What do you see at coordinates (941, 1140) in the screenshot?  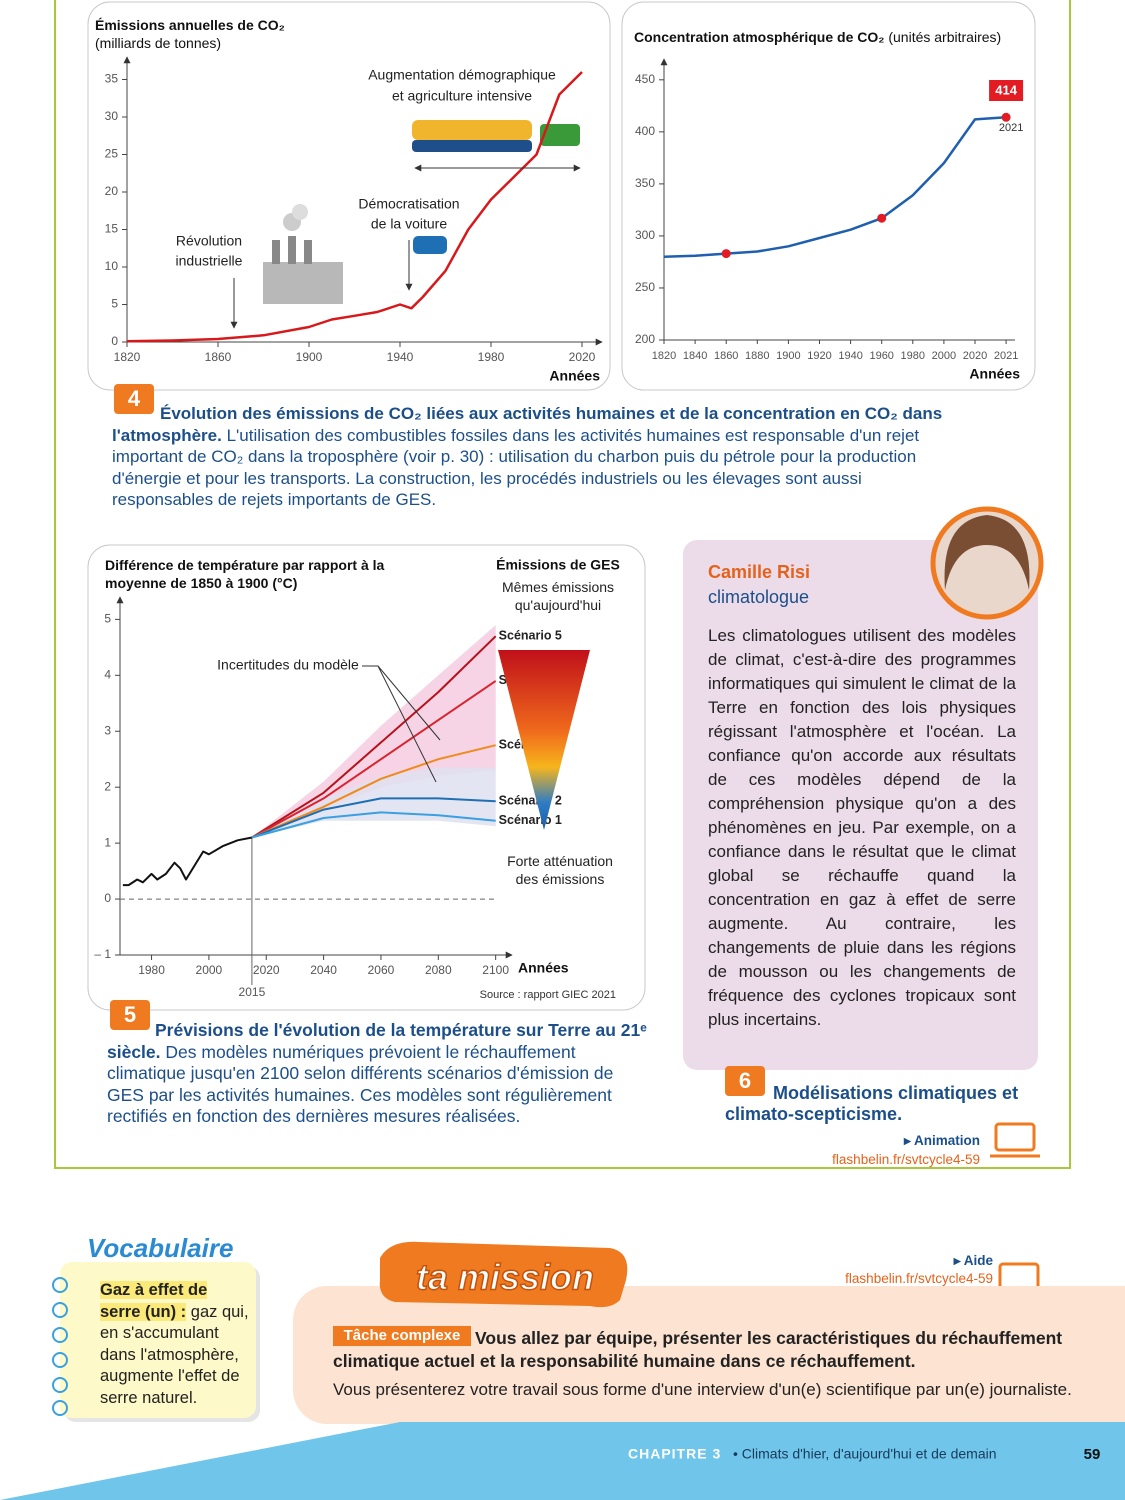 I see `link-label: ▸ Animation` at bounding box center [941, 1140].